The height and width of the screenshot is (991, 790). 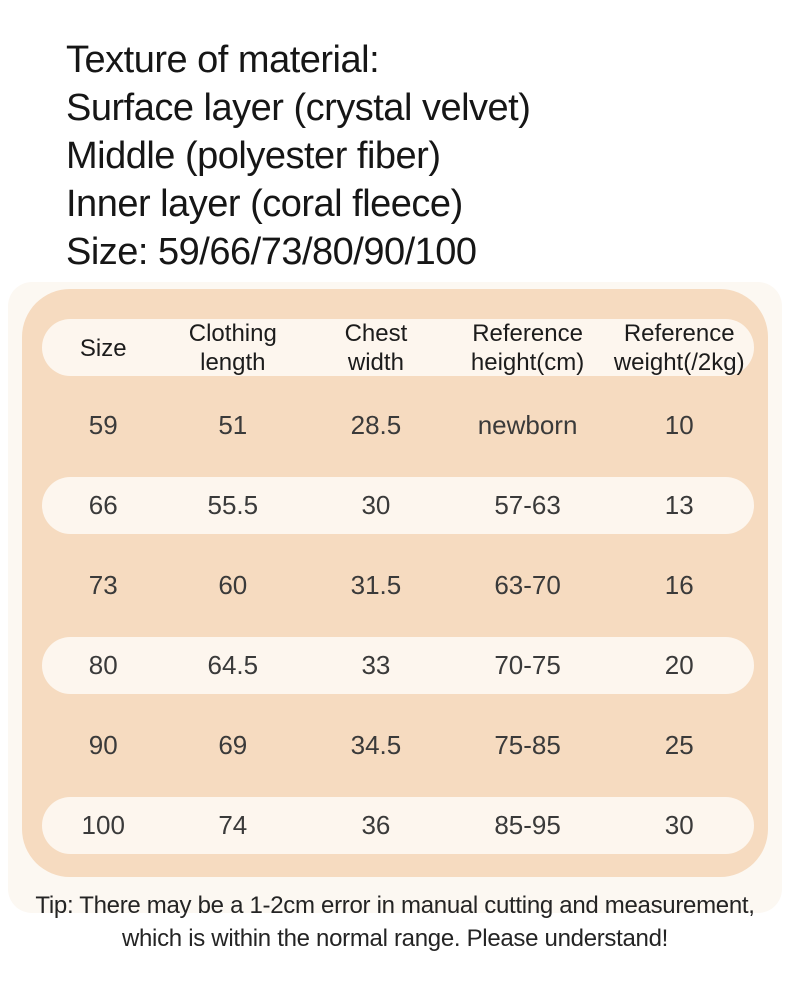 I want to click on chest-width-cell: 31.5, so click(x=376, y=585).